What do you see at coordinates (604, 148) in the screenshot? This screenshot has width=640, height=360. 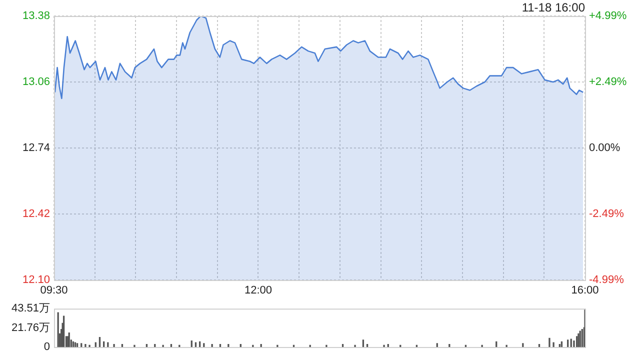 I see `y2-tick-label: 0.00%` at bounding box center [604, 148].